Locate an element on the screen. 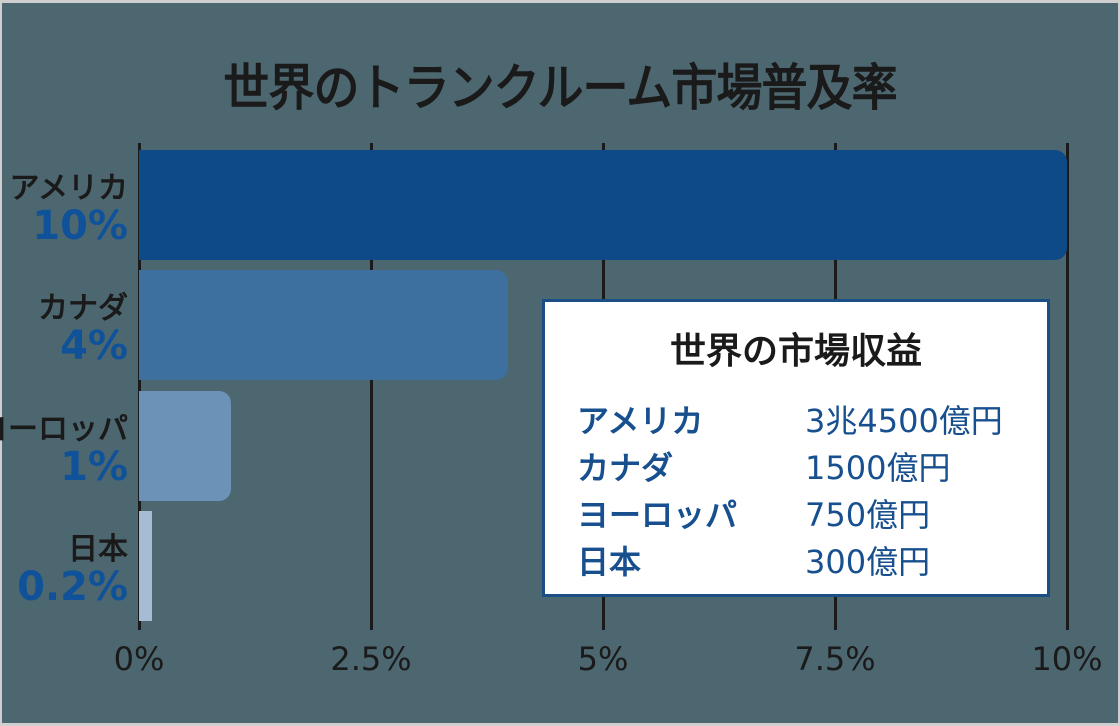 This screenshot has width=1120, height=726. revenue-box-title: 世界の市場収益 is located at coordinates (795, 351).